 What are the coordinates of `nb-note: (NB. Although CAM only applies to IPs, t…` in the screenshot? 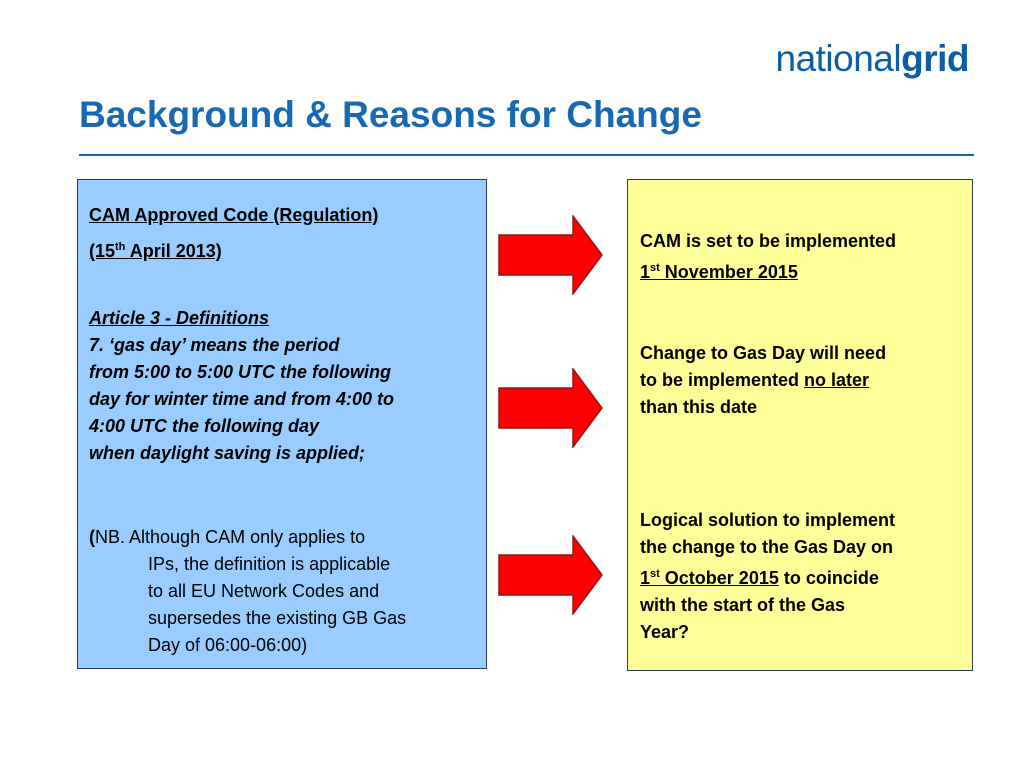 It's located at (281, 591).